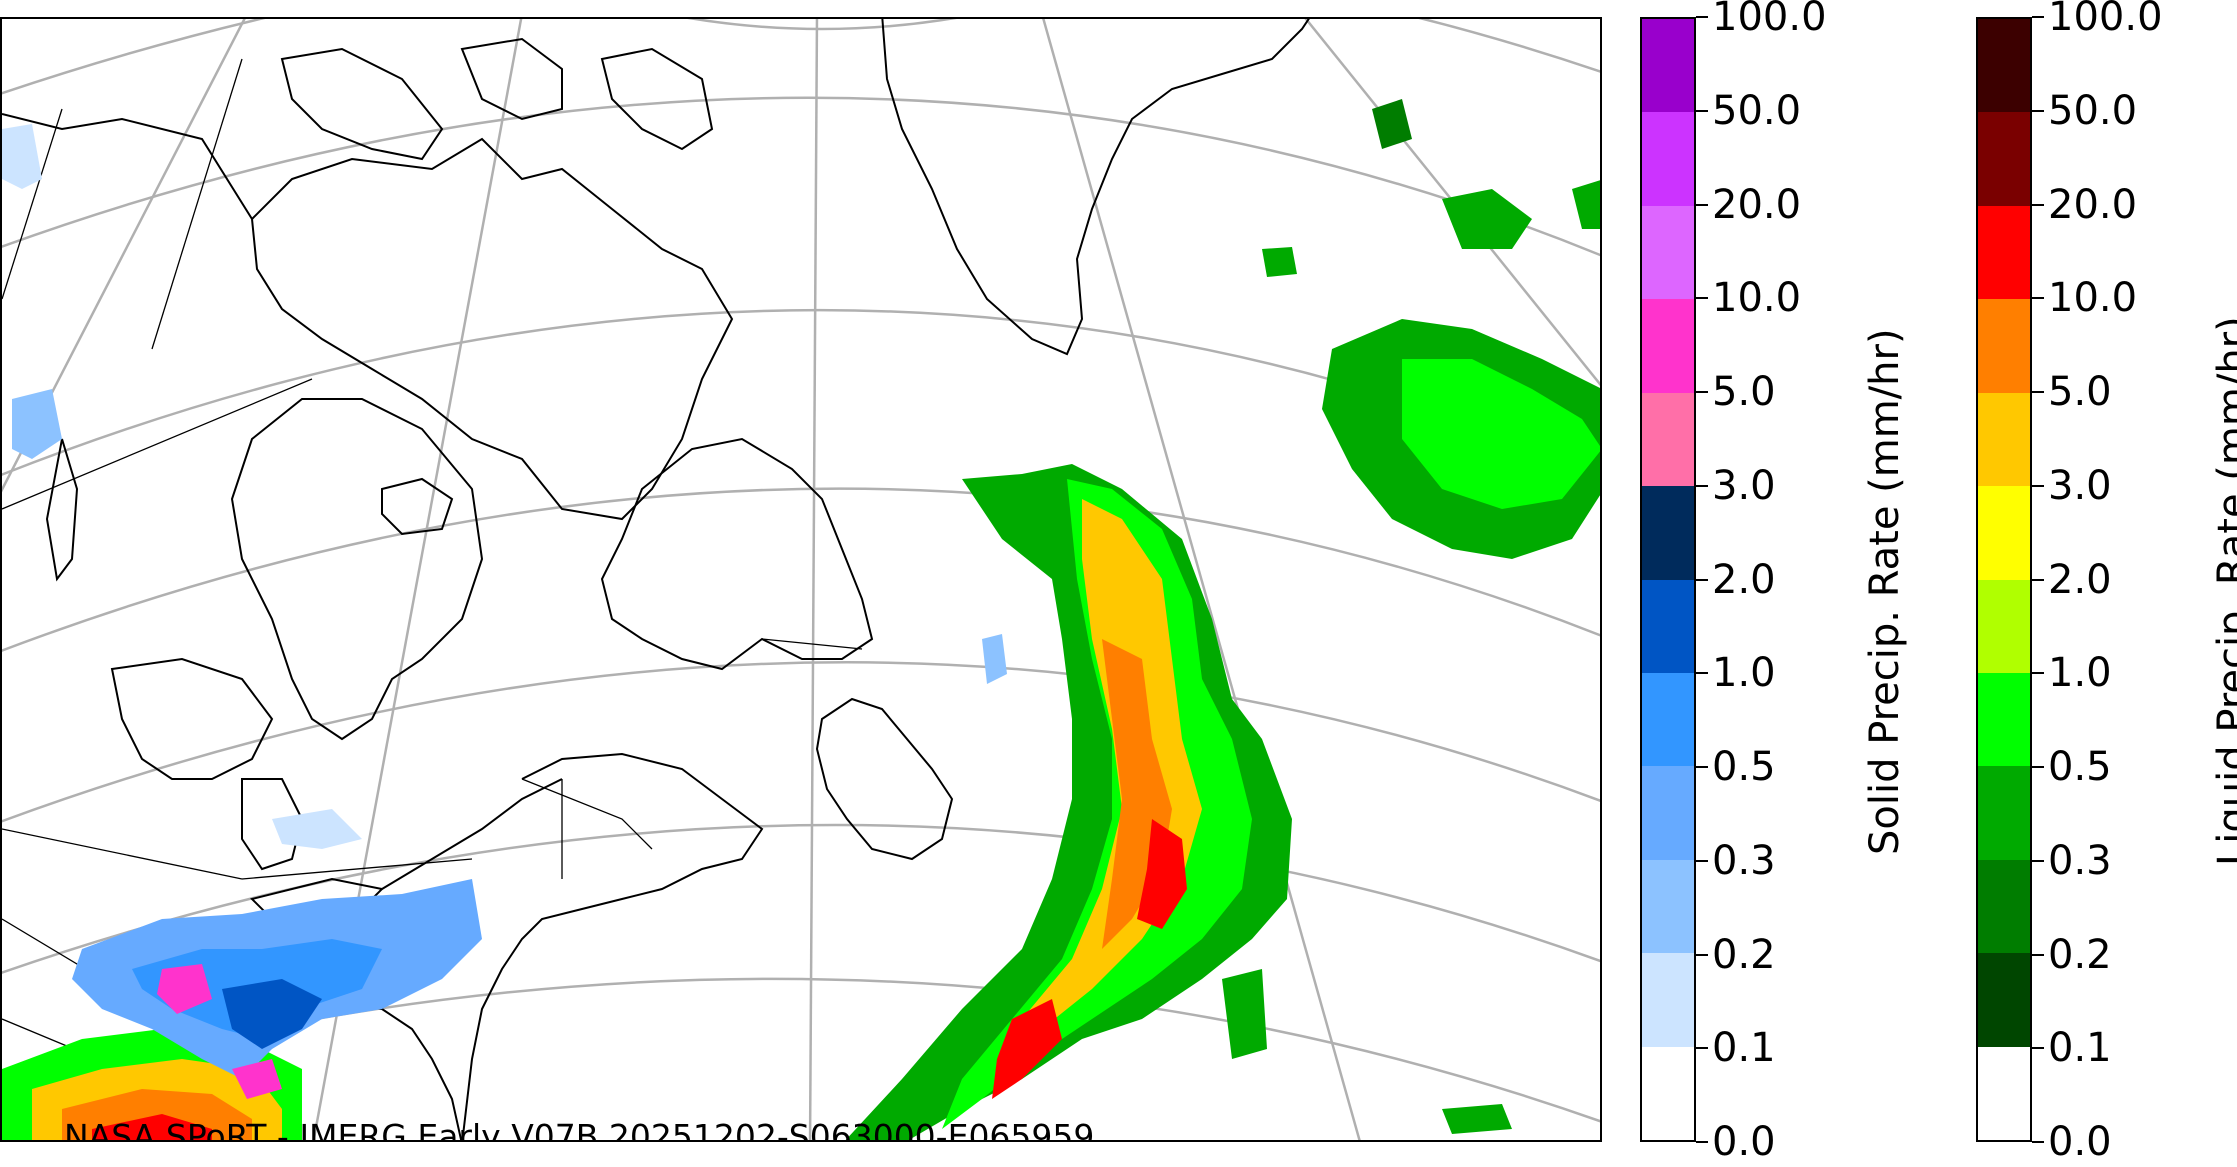 The width and height of the screenshot is (2237, 1167). Describe the element at coordinates (472, 834) in the screenshot. I see `st-lawrence` at that location.